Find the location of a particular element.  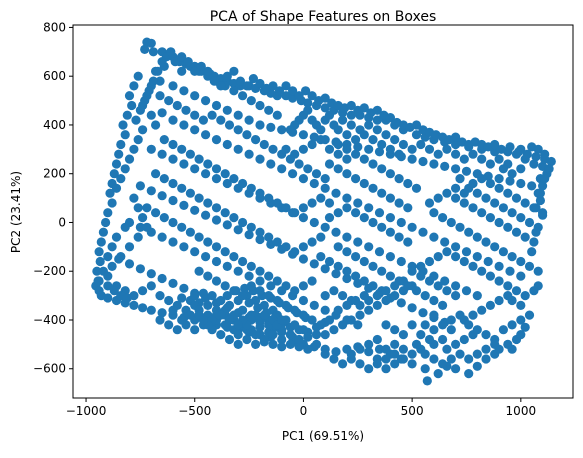

y-tick-label: −400 is located at coordinates (49, 320).